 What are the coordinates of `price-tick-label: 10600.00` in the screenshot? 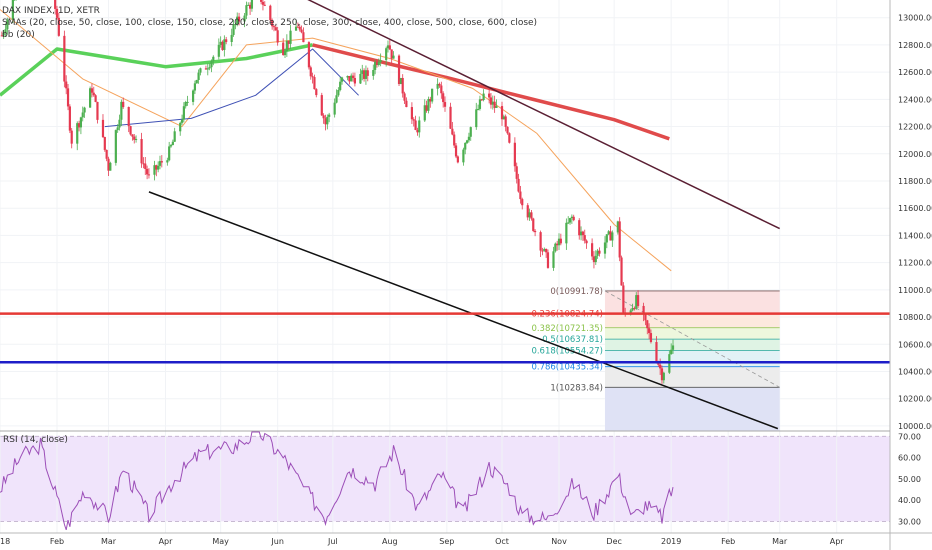 It's located at (915, 344).